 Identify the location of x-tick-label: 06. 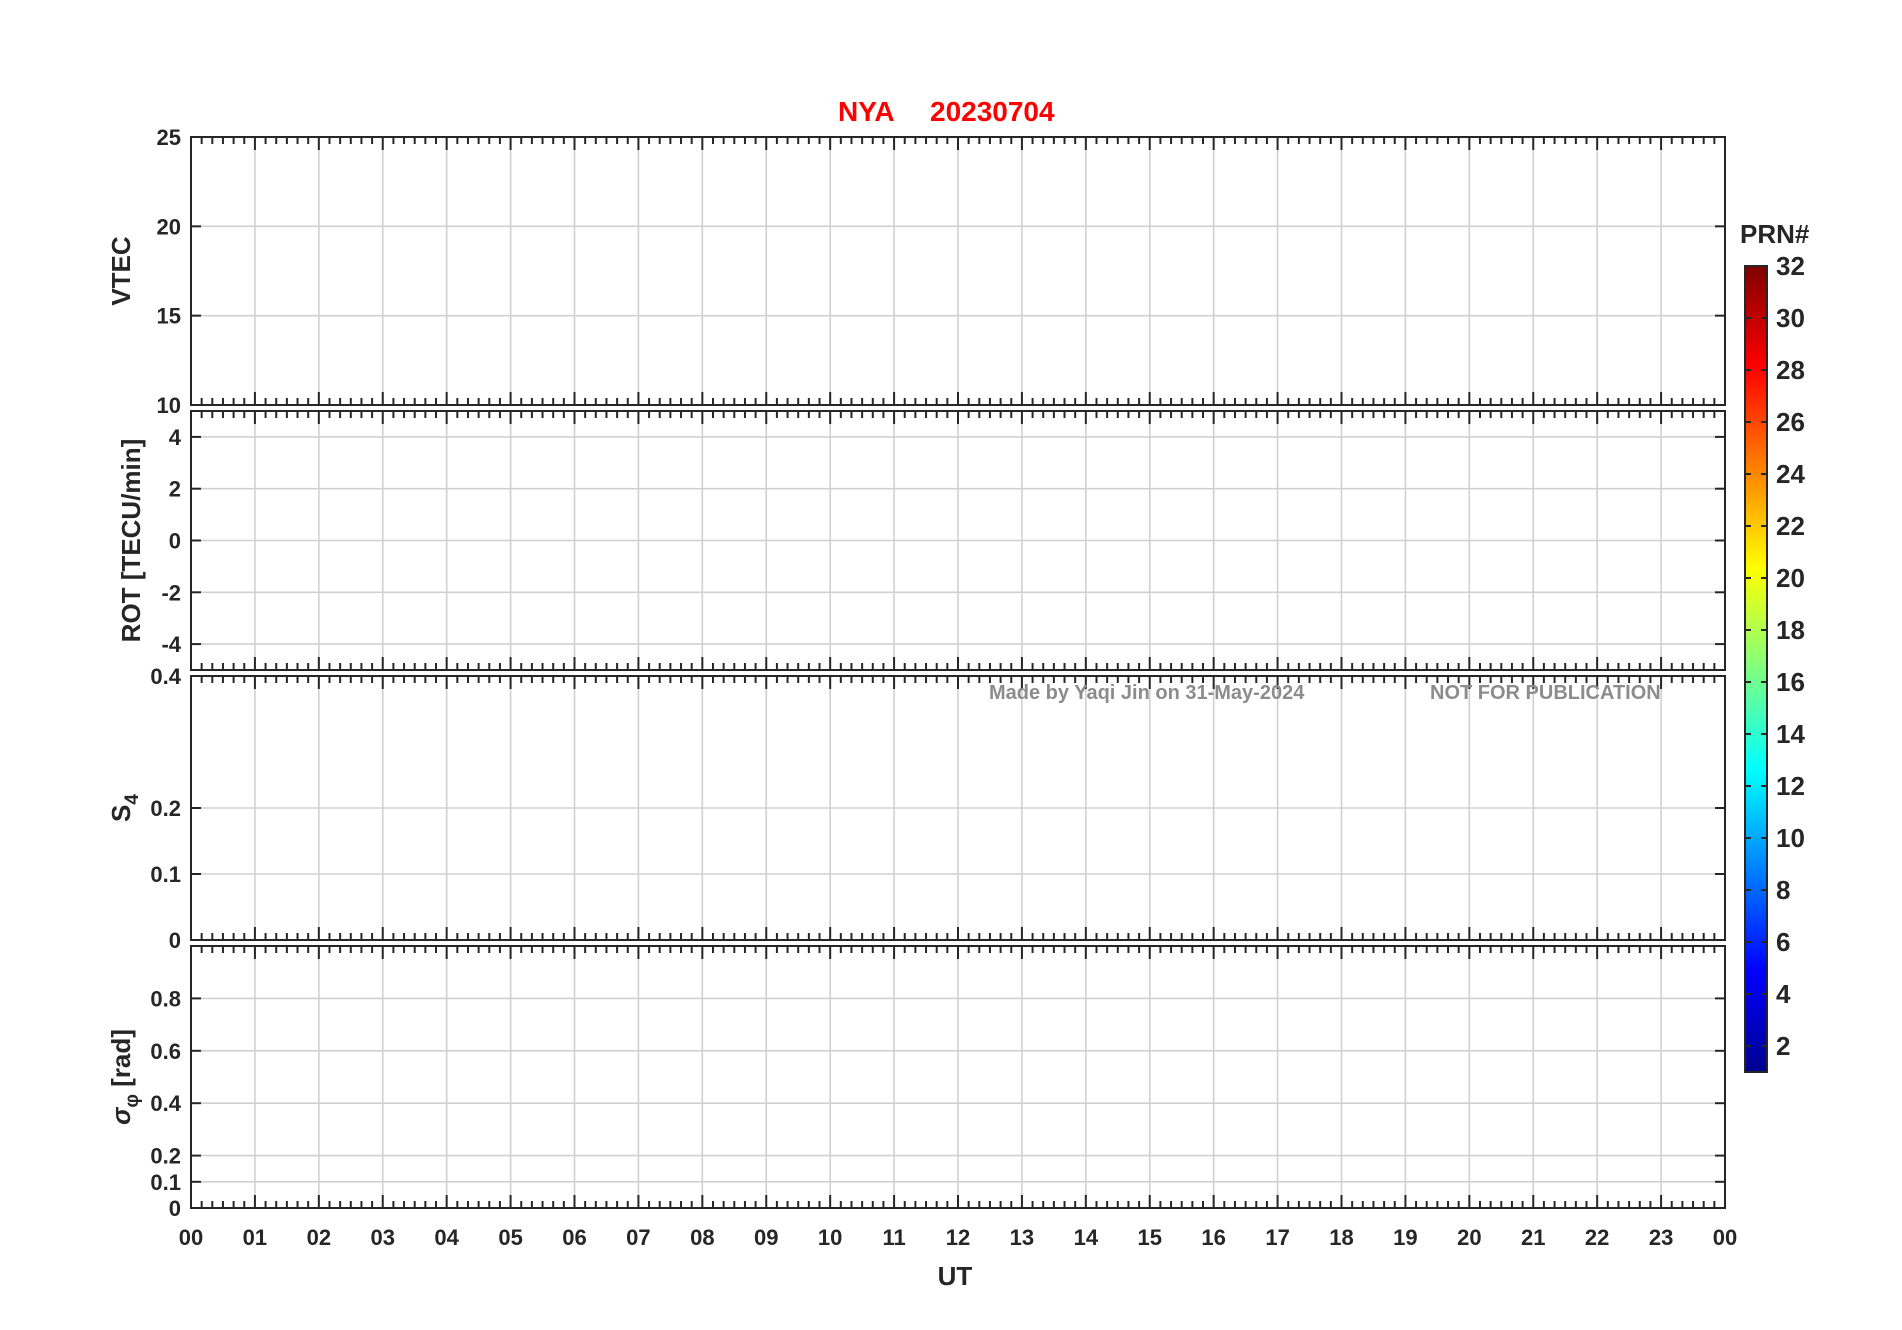
(574, 1237).